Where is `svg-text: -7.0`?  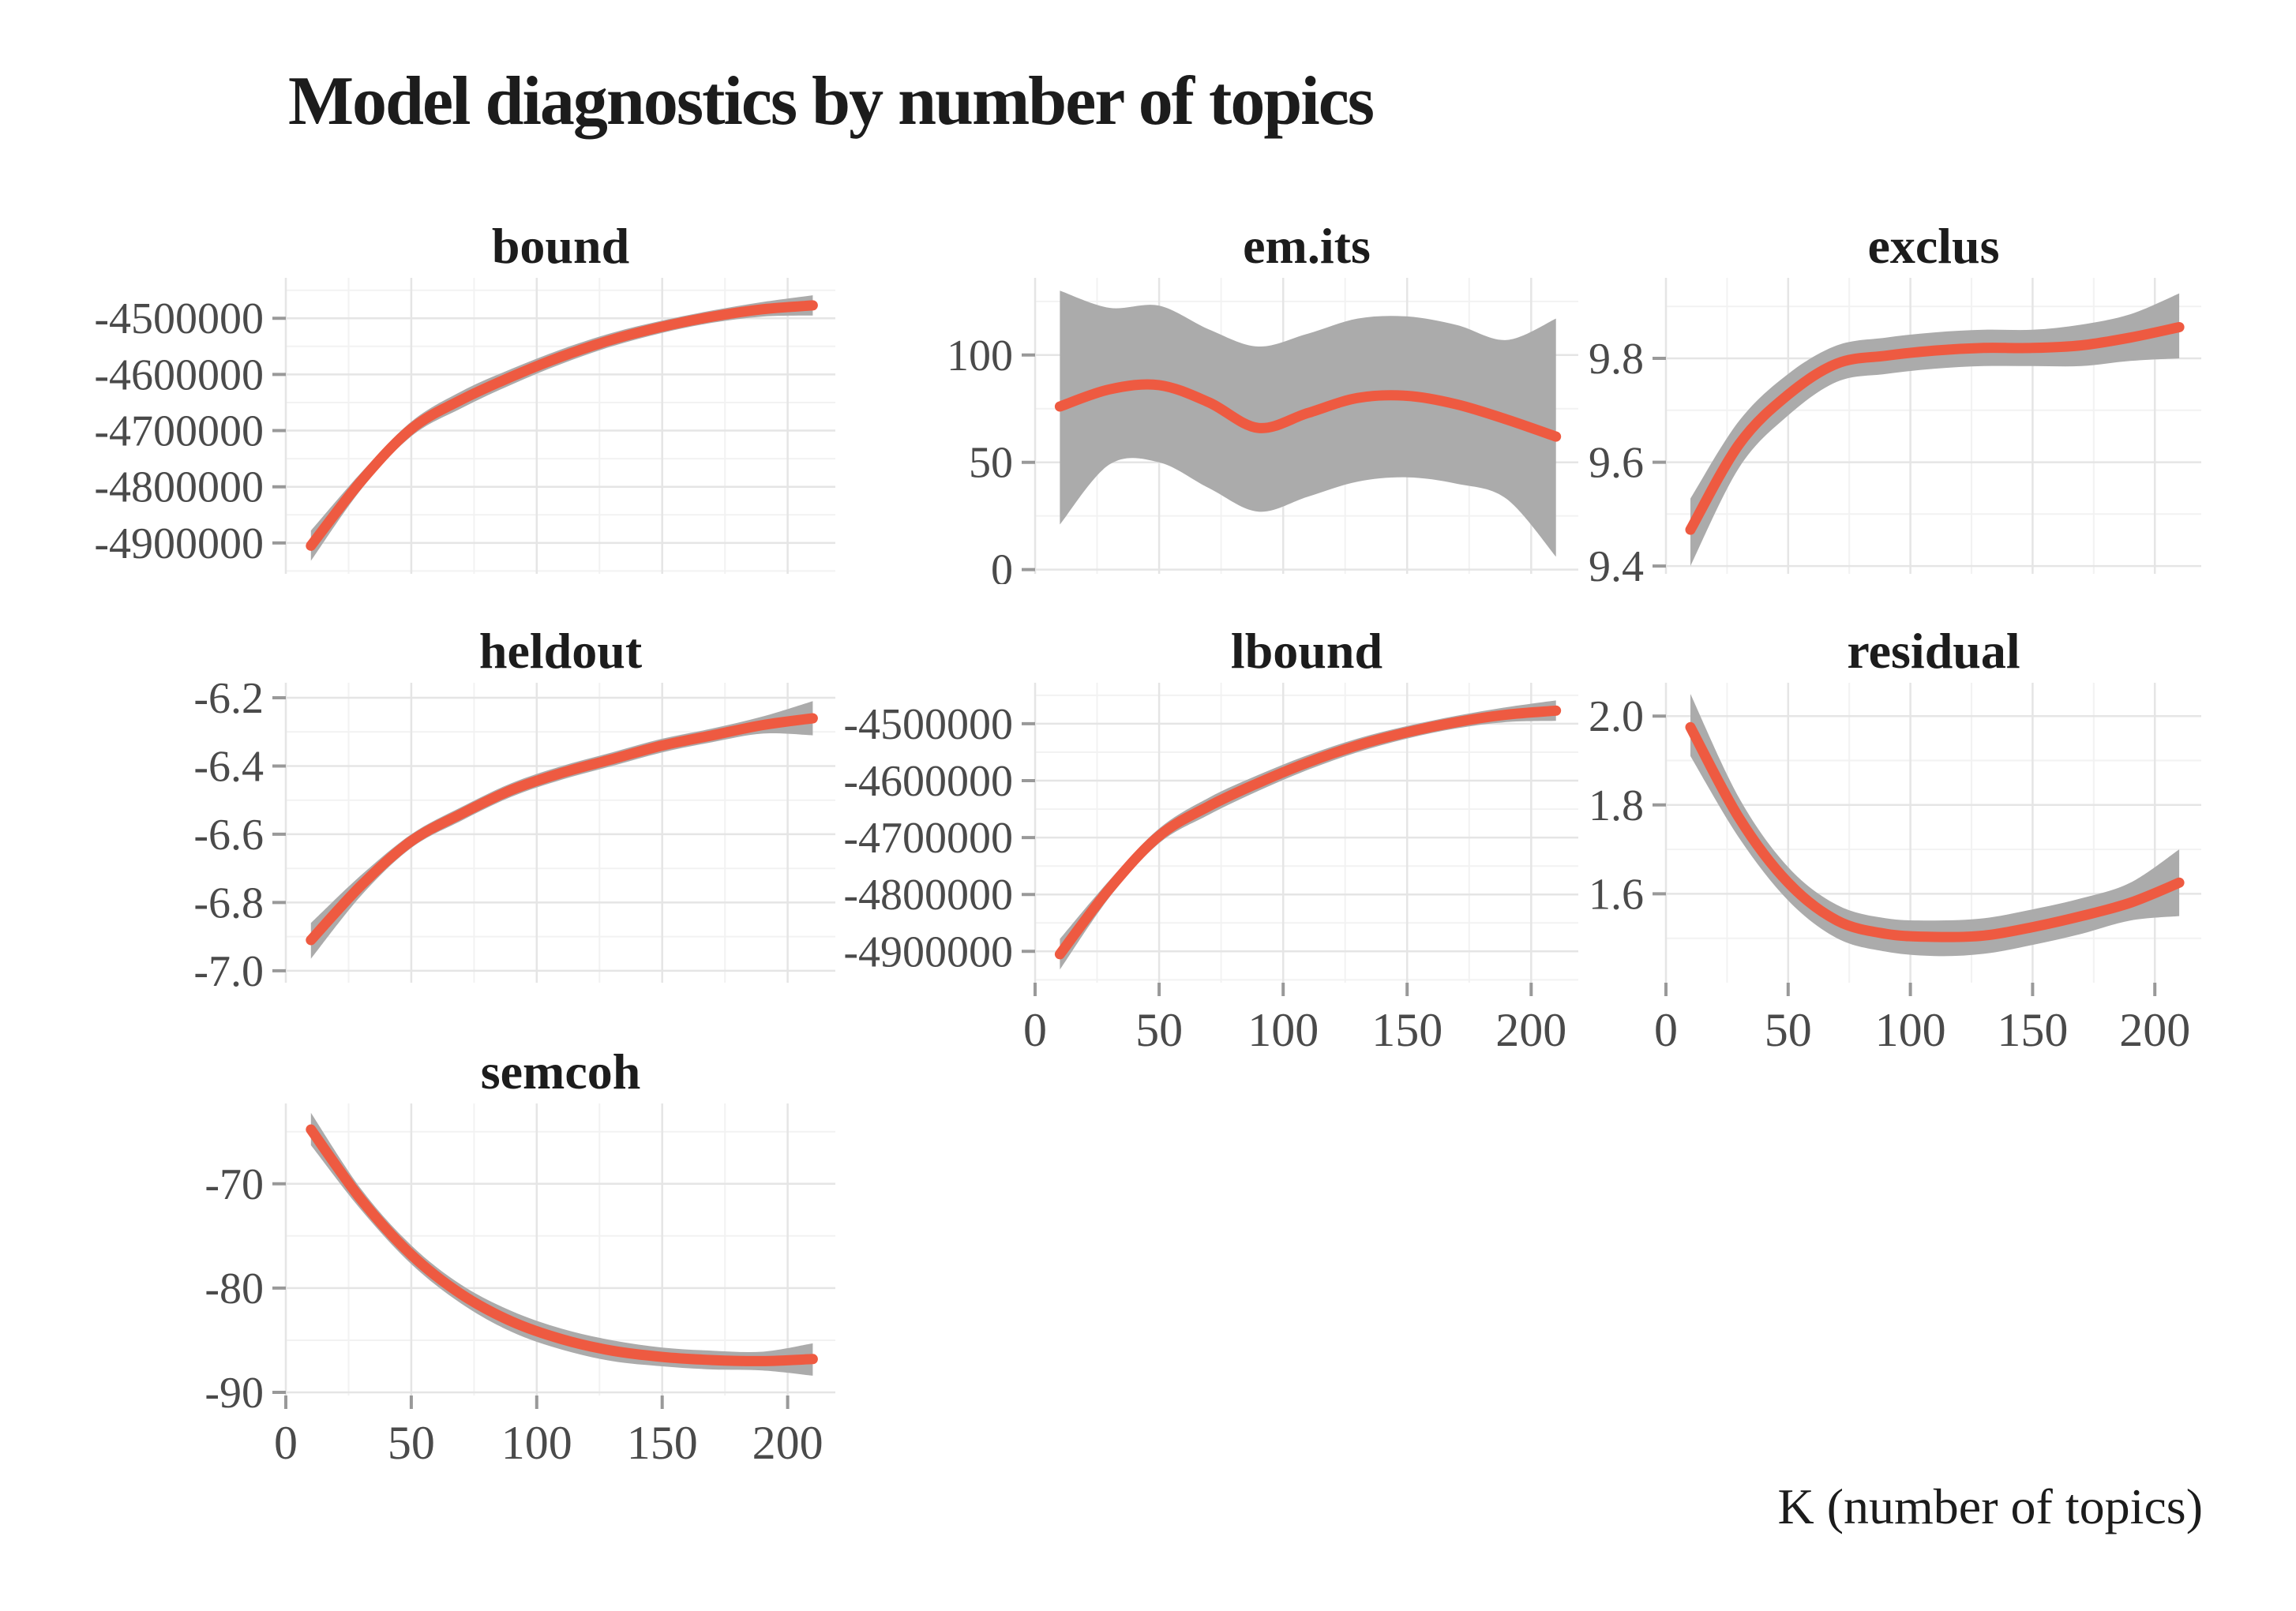 svg-text: -7.0 is located at coordinates (228, 970).